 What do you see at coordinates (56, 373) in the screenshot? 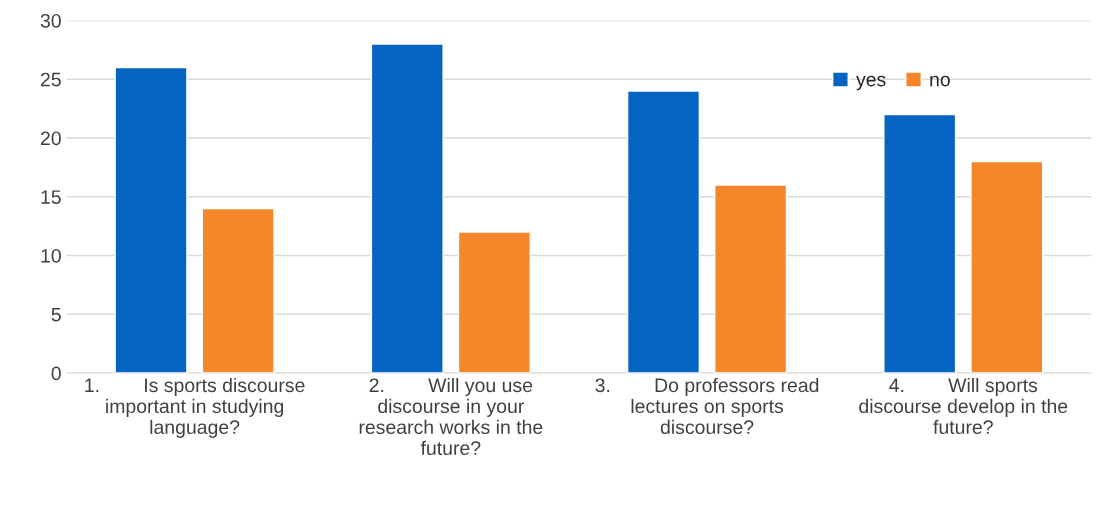
I see `y-tick-label: 0` at bounding box center [56, 373].